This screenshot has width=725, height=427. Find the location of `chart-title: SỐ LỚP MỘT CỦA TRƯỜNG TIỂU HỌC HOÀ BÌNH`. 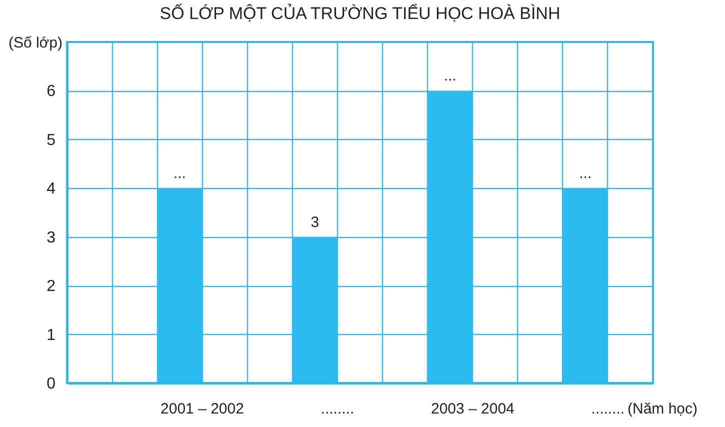

chart-title: SỐ LỚP MỘT CỦA TRƯỜNG TIỂU HỌC HOÀ BÌNH is located at coordinates (360, 13).